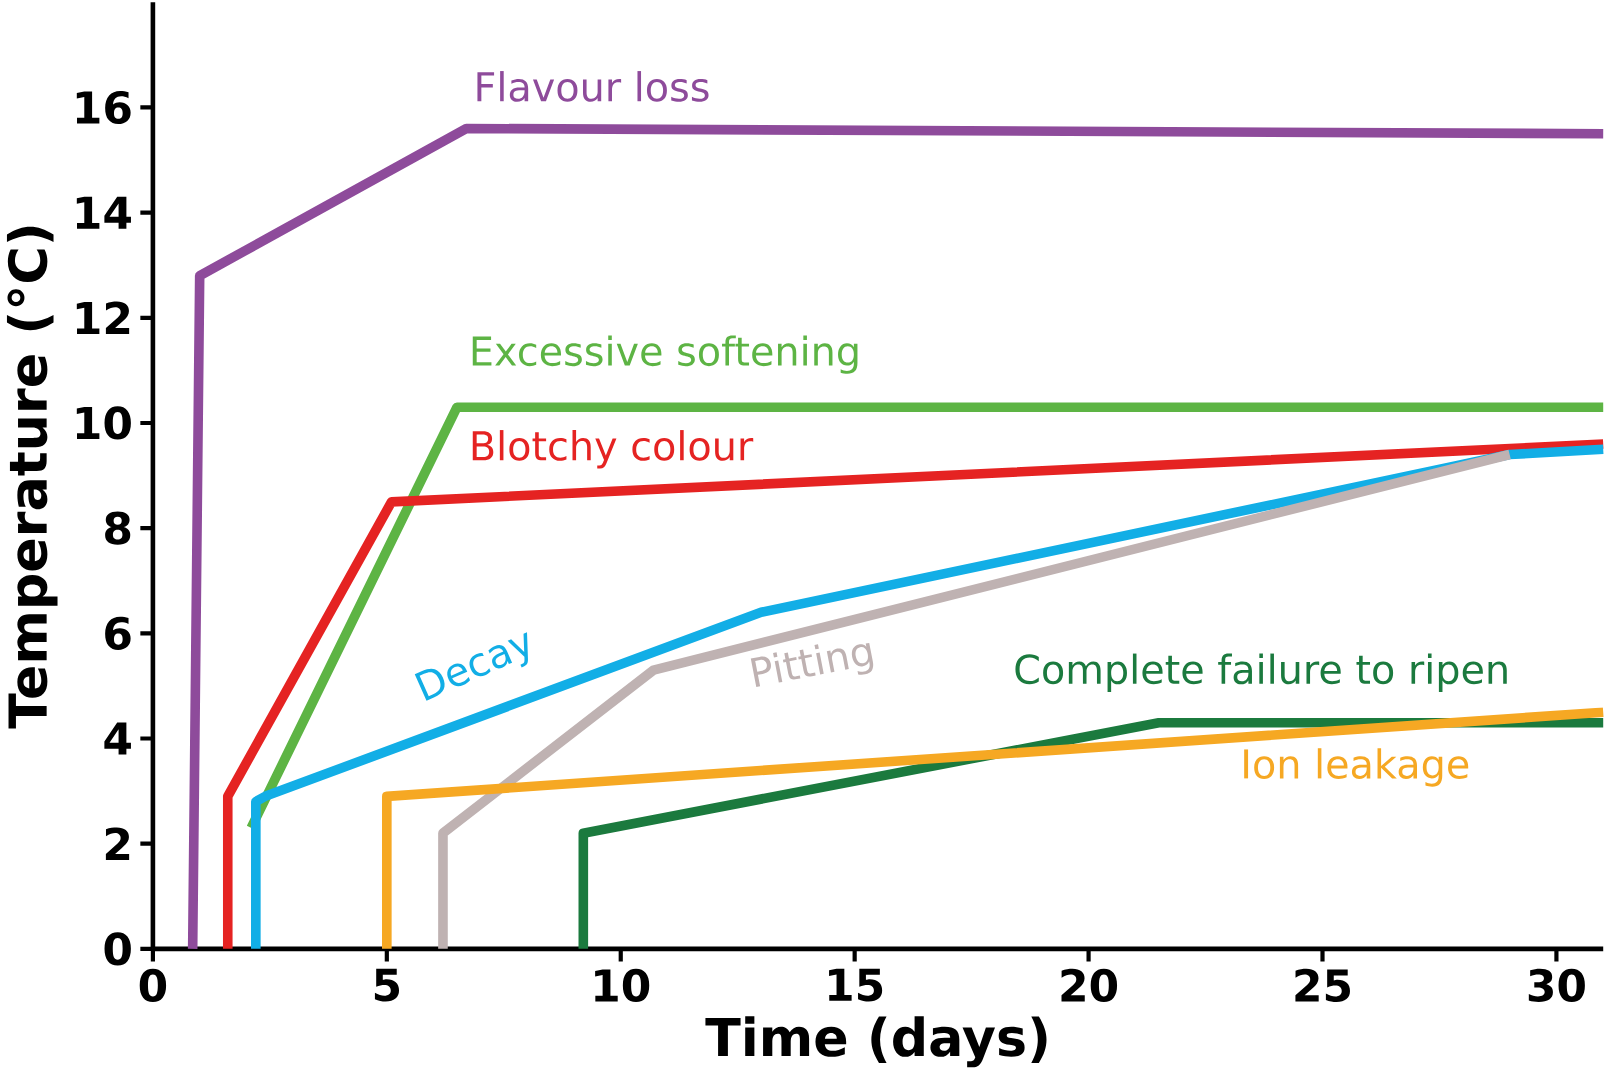 This screenshot has height=1074, width=1608. I want to click on series-label: Ion leakage, so click(1356, 767).